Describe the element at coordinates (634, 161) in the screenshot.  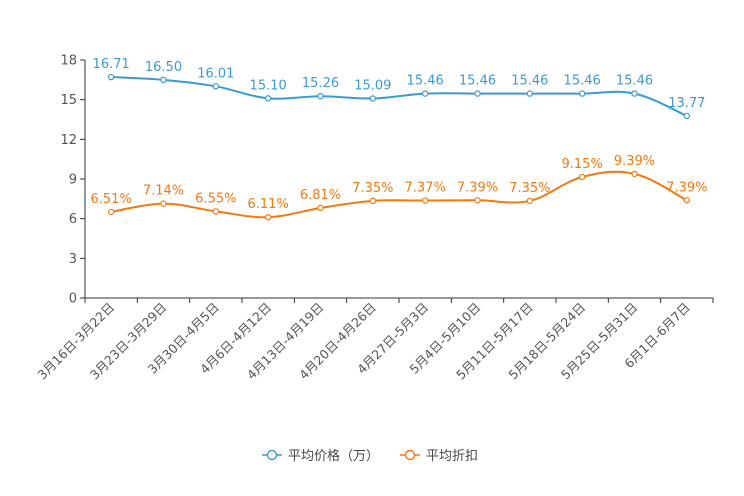
I see `data-label: 9.39%` at that location.